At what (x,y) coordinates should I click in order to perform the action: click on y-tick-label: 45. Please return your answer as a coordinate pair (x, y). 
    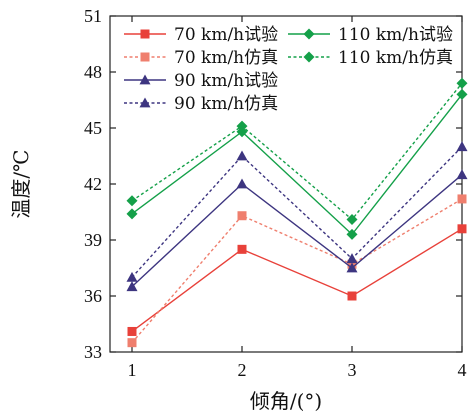
    Looking at the image, I should click on (93, 128).